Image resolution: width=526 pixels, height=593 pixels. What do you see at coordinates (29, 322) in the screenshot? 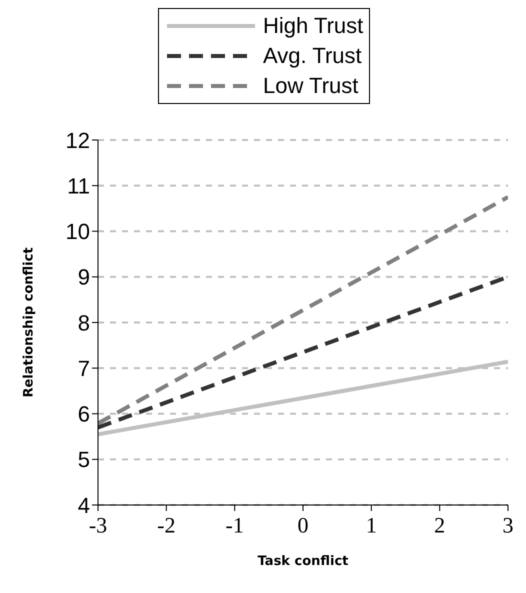
I see `y-axis-title: Relationship conflict` at bounding box center [29, 322].